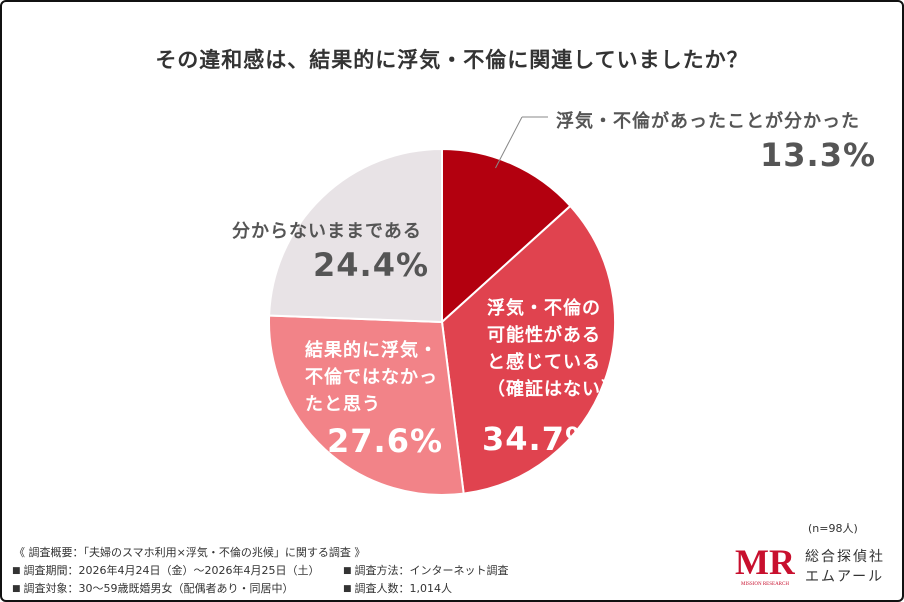 This screenshot has height=602, width=904. I want to click on slice-label: 分からないままである, so click(327, 231).